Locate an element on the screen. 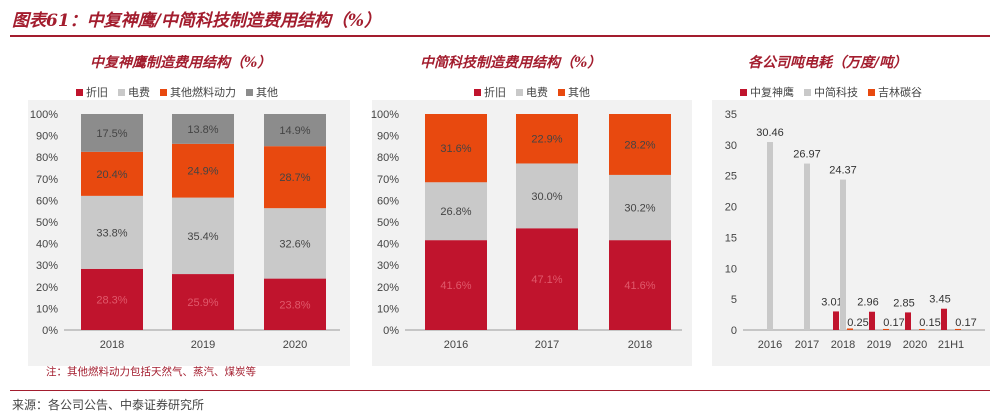 The height and width of the screenshot is (418, 1002). data-label: 26.8% is located at coordinates (455, 212).